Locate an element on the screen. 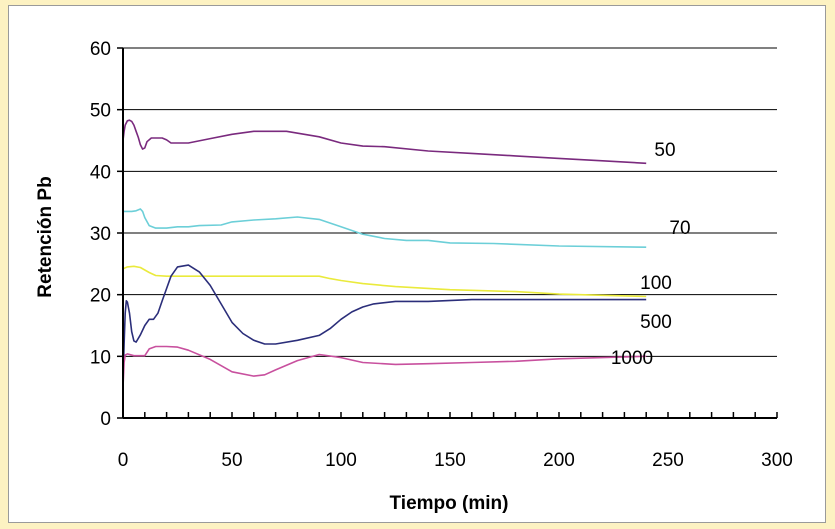  x-tick-label-200: 200 is located at coordinates (559, 460).